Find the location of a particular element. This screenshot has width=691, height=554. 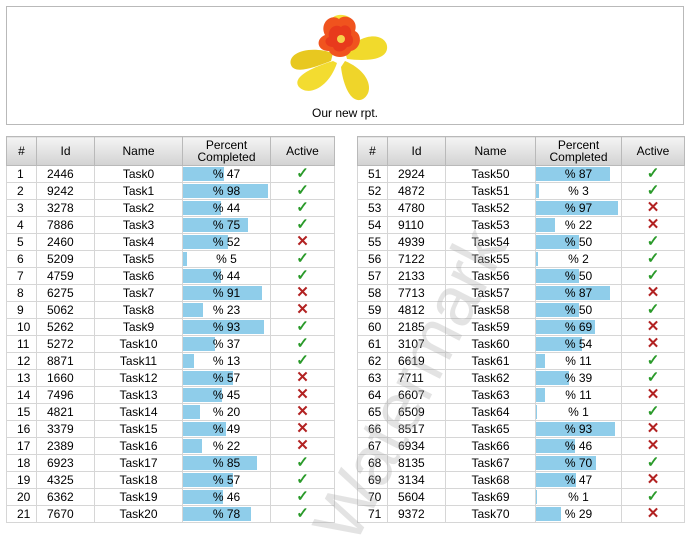

table-row: 13 1660 Task12 % 57 ✕ is located at coordinates (170, 378).